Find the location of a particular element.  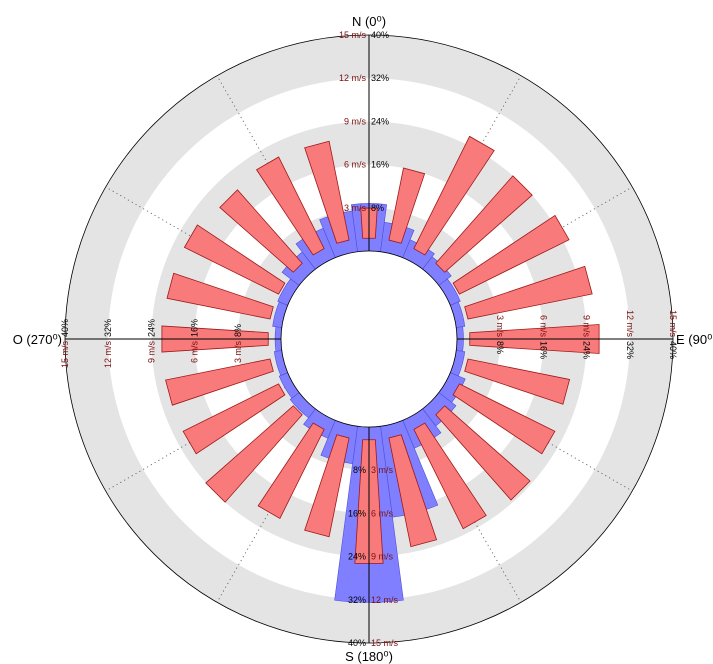

west-label: O (270⁰) is located at coordinates (37, 339).